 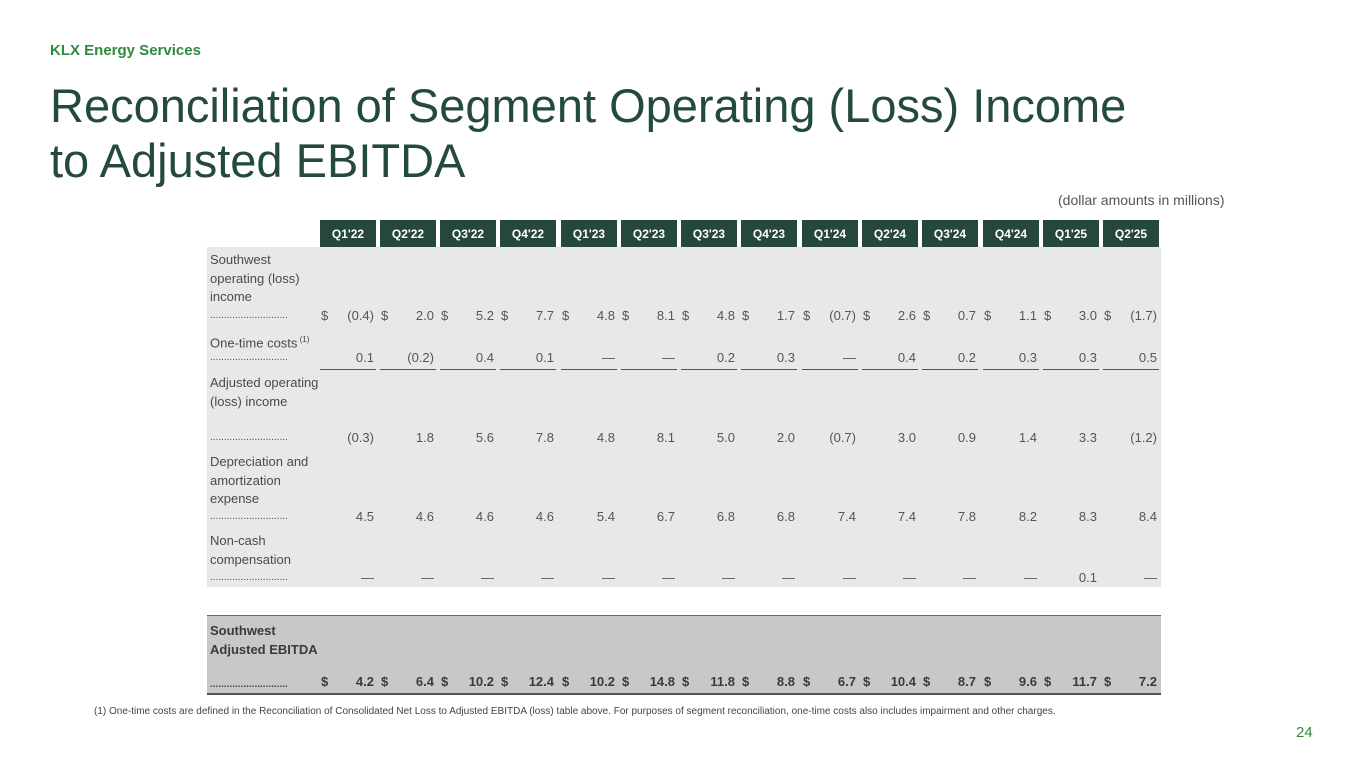 What do you see at coordinates (1071, 359) in the screenshot?
I see `table-cell: 0.3` at bounding box center [1071, 359].